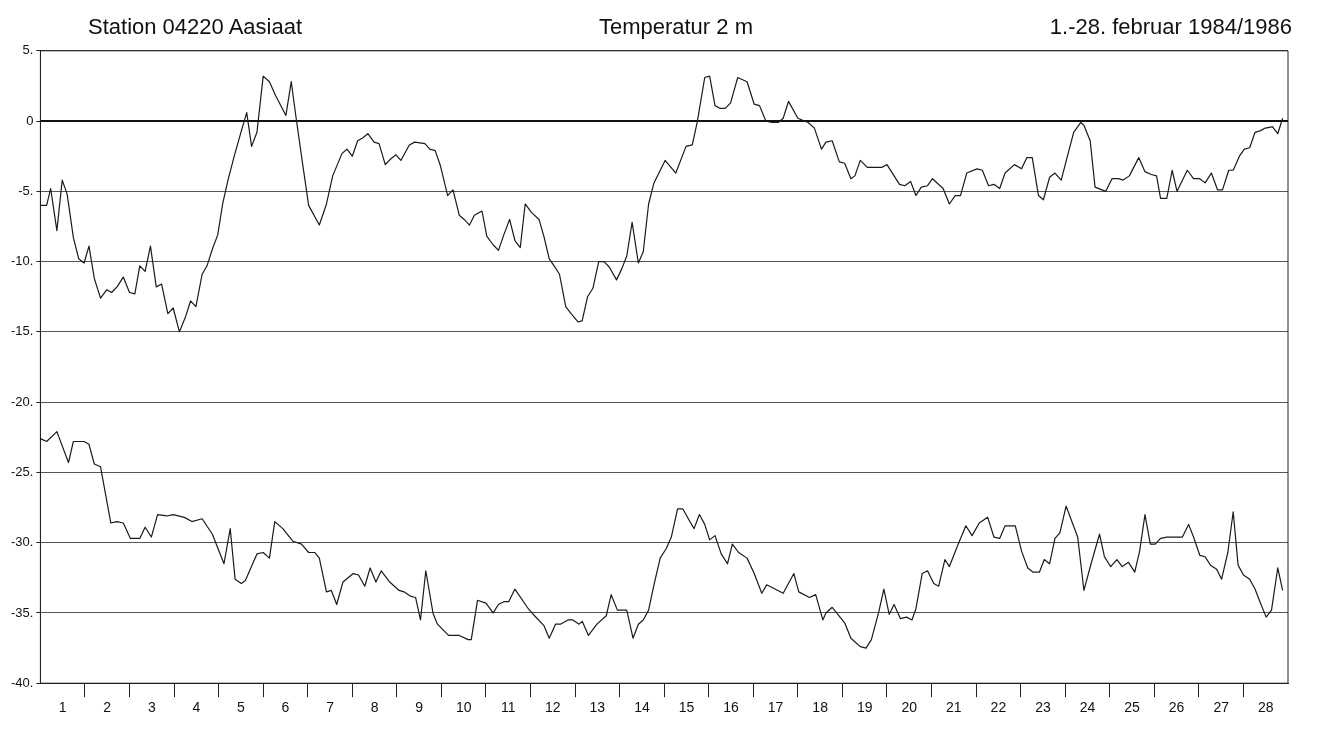 The width and height of the screenshot is (1341, 747). Describe the element at coordinates (62, 707) in the screenshot. I see `x-tick-label: 1` at that location.